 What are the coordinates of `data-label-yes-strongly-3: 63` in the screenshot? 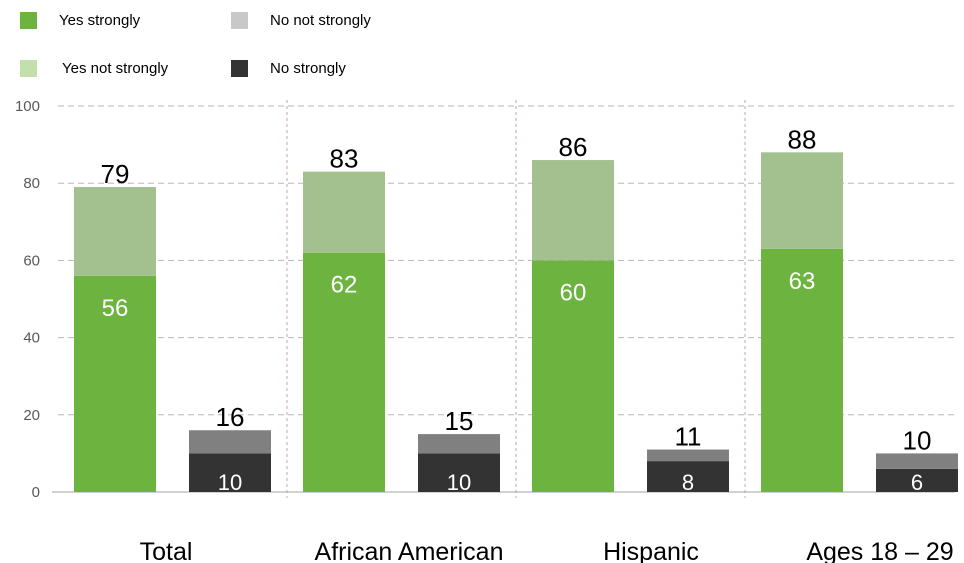 It's located at (802, 281).